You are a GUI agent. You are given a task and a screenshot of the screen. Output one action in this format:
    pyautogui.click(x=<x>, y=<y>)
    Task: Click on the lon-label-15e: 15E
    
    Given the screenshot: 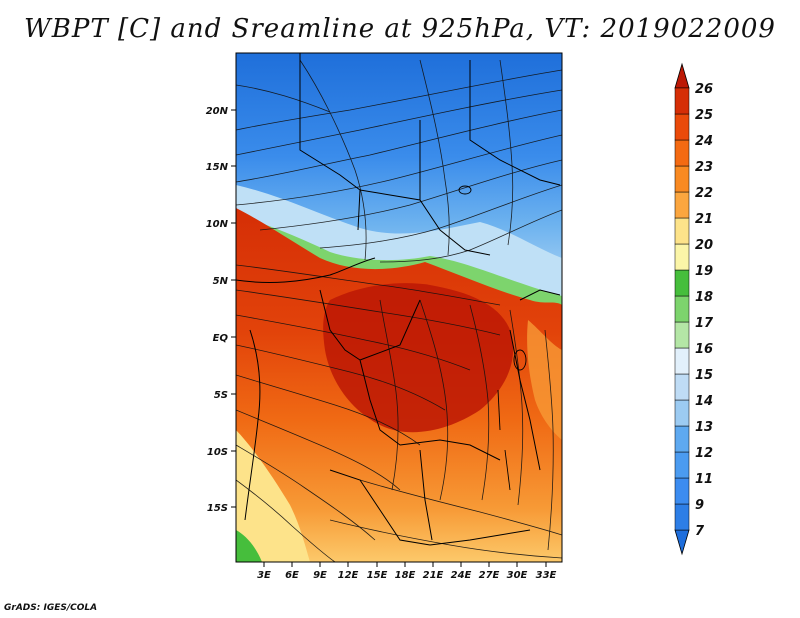 What is the action you would take?
    pyautogui.click(x=377, y=575)
    